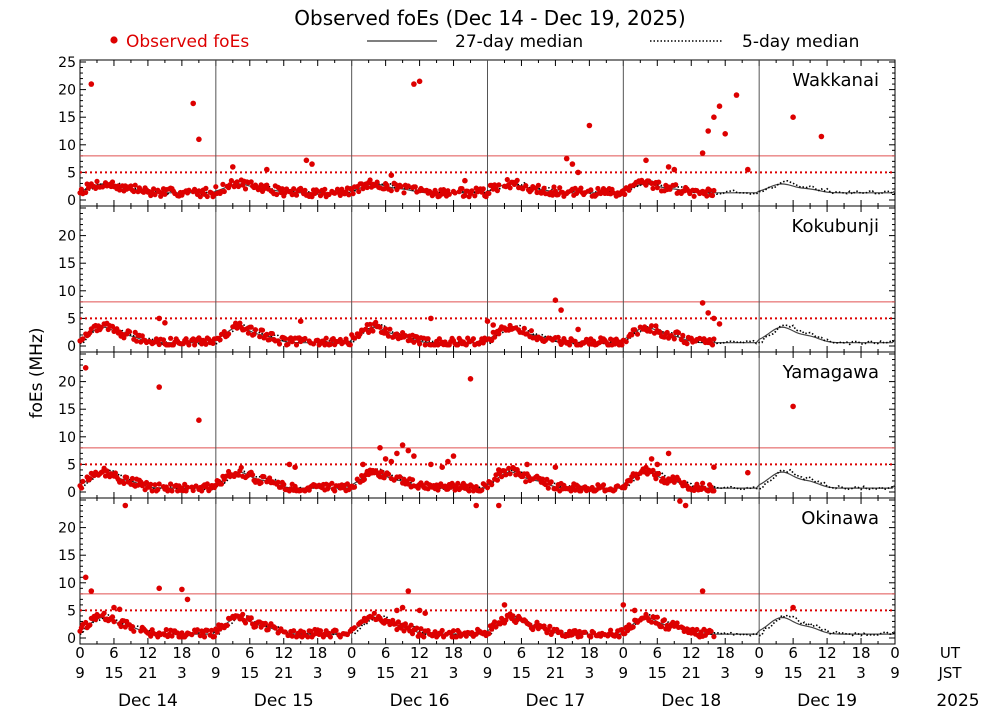 The image size is (1000, 714). What do you see at coordinates (555, 701) in the screenshot?
I see `day-label: Dec 17` at bounding box center [555, 701].